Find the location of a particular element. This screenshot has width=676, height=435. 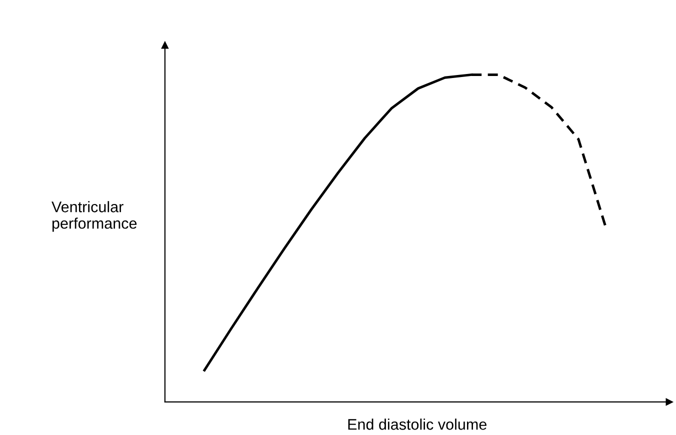

y-axis-title: Ventricular performance is located at coordinates (94, 216).